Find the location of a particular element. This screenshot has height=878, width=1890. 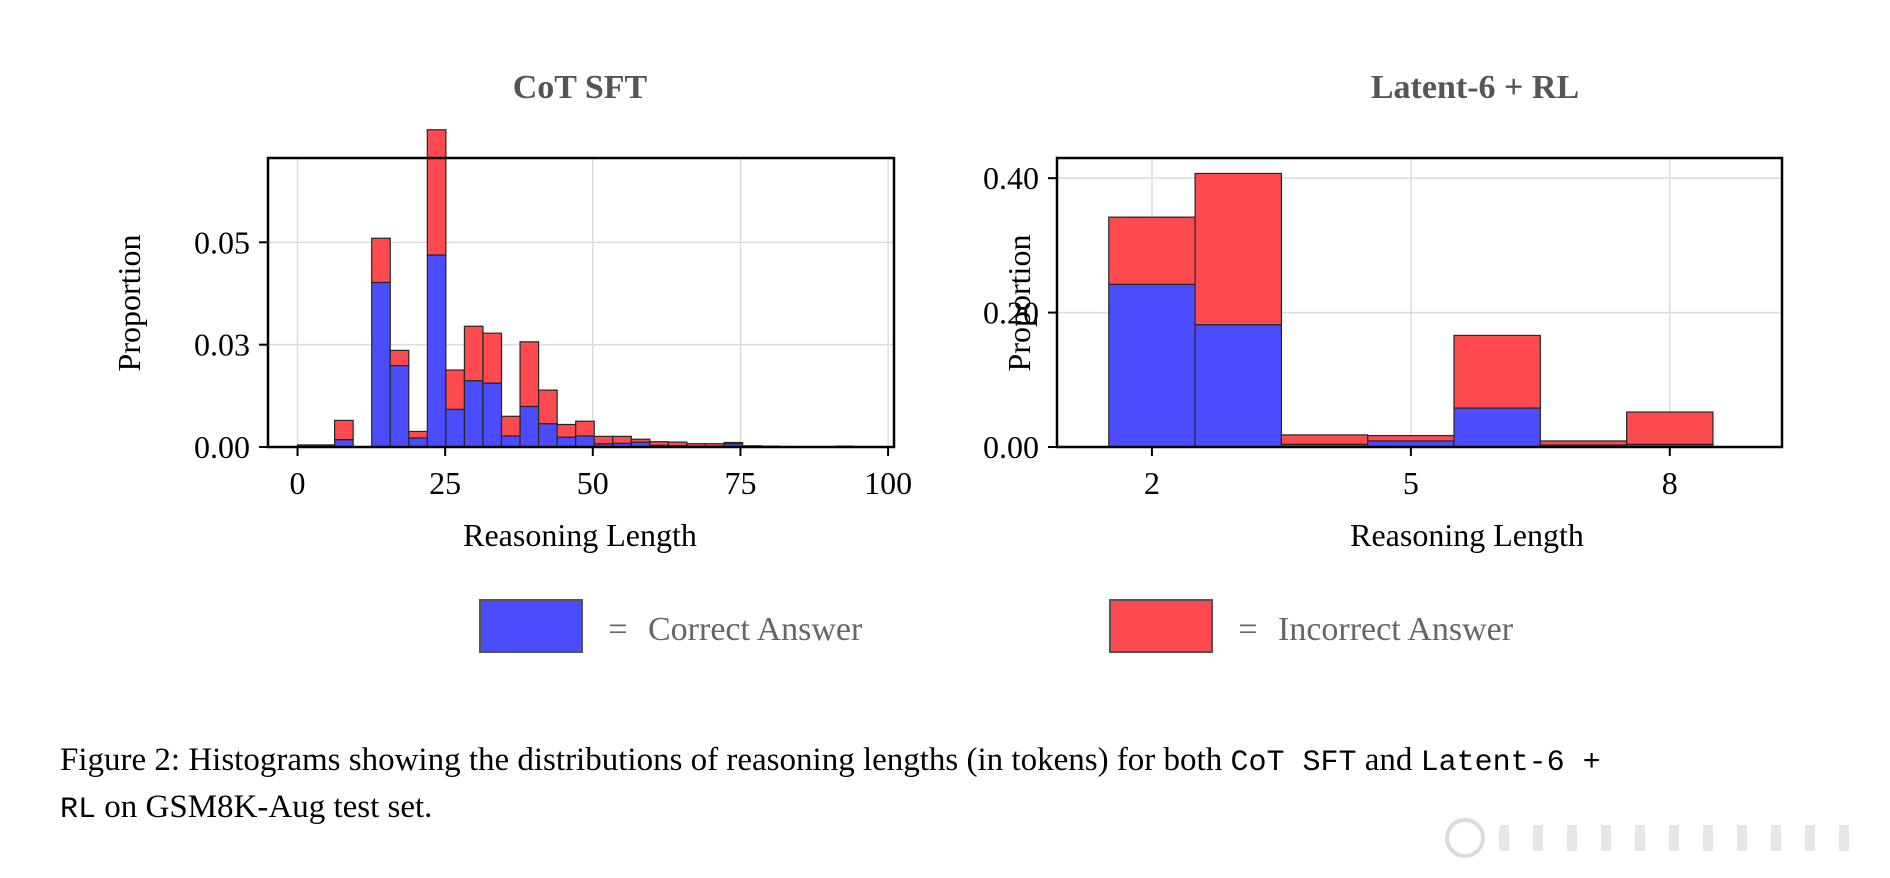

x-tick-label: 50 is located at coordinates (593, 483).